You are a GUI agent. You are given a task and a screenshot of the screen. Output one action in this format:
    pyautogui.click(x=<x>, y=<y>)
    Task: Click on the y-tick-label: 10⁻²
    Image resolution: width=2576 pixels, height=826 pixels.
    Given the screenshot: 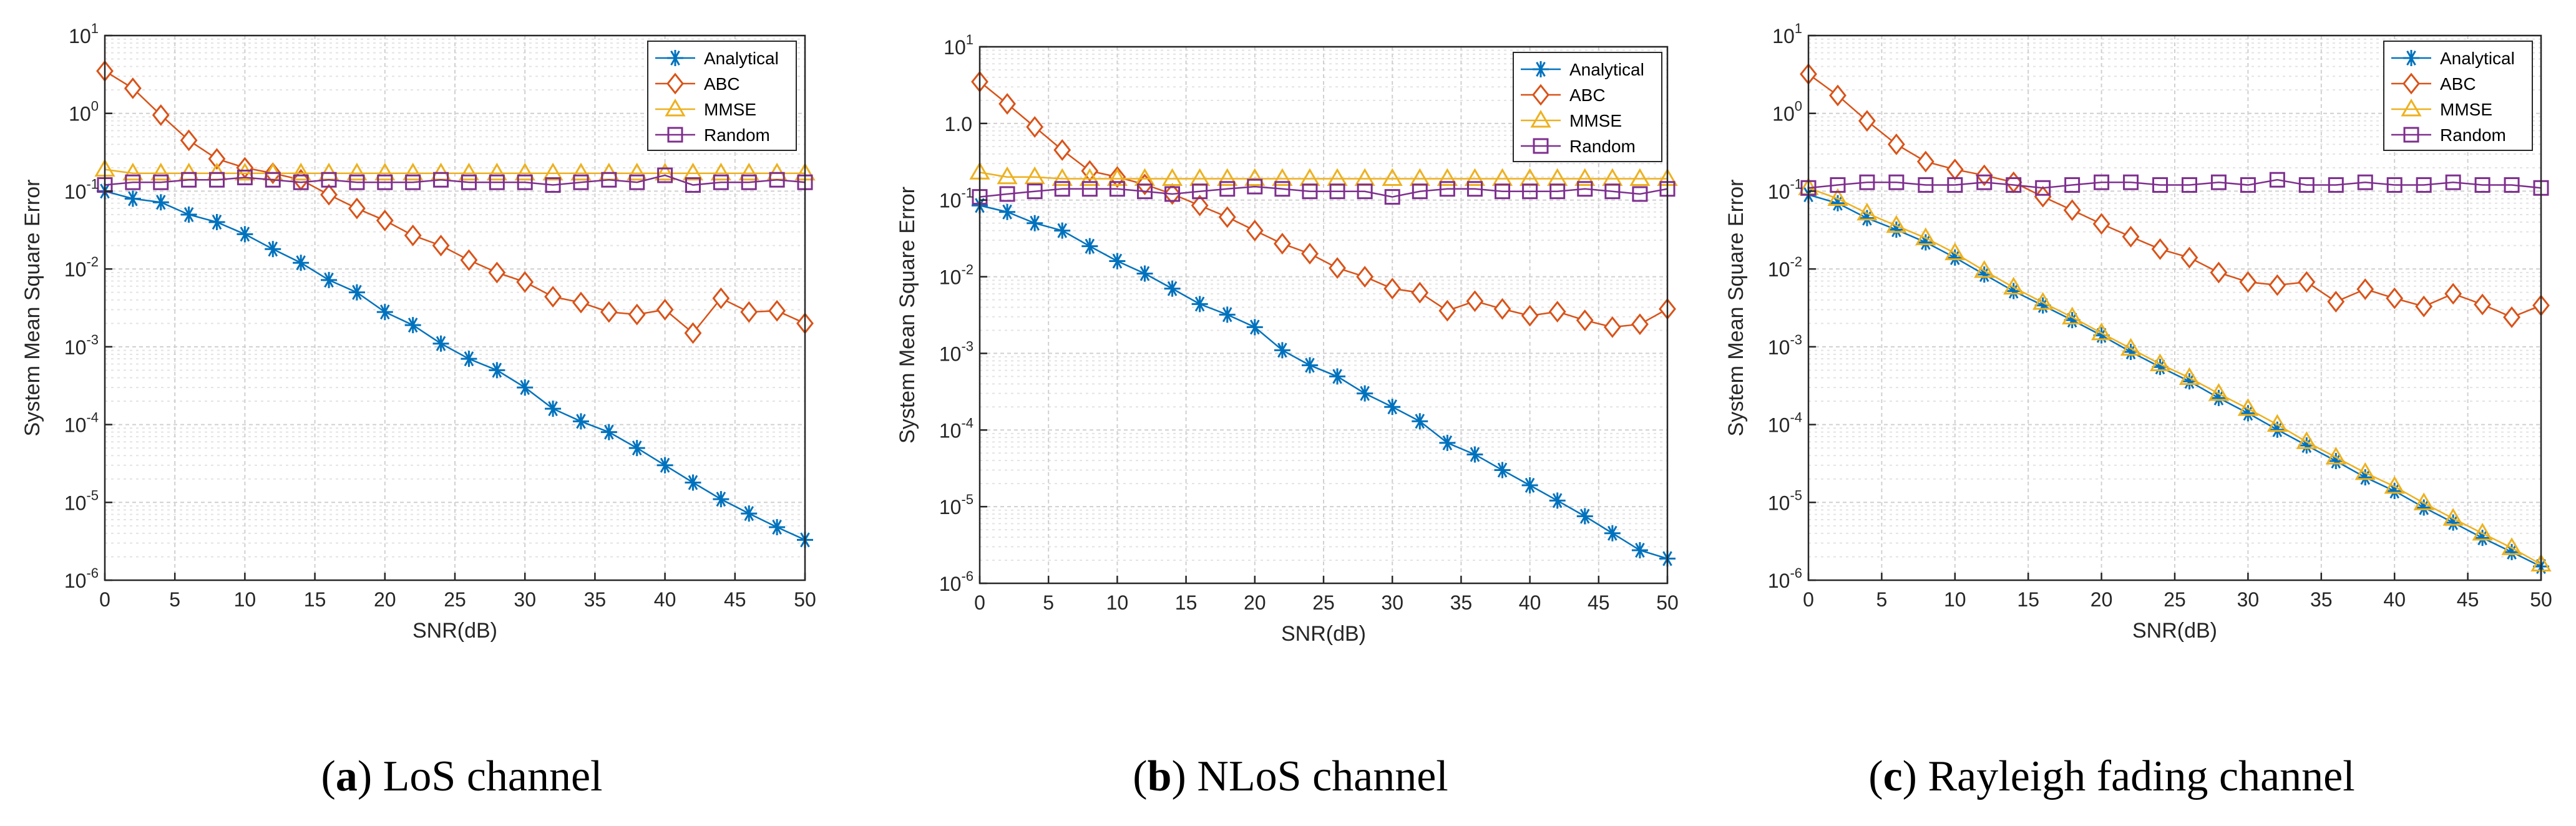 What is the action you would take?
    pyautogui.click(x=956, y=275)
    